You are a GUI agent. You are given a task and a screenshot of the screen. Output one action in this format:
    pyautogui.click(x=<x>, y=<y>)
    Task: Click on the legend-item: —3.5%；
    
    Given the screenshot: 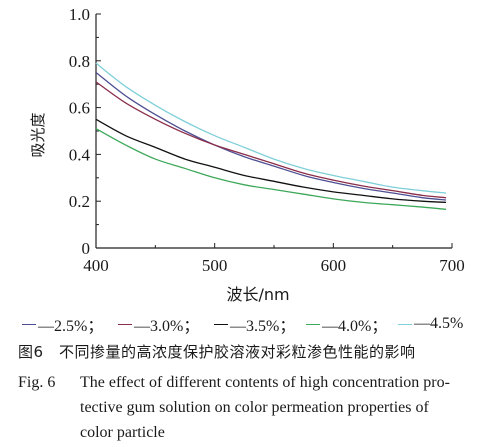 What is the action you would take?
    pyautogui.click(x=254, y=324)
    